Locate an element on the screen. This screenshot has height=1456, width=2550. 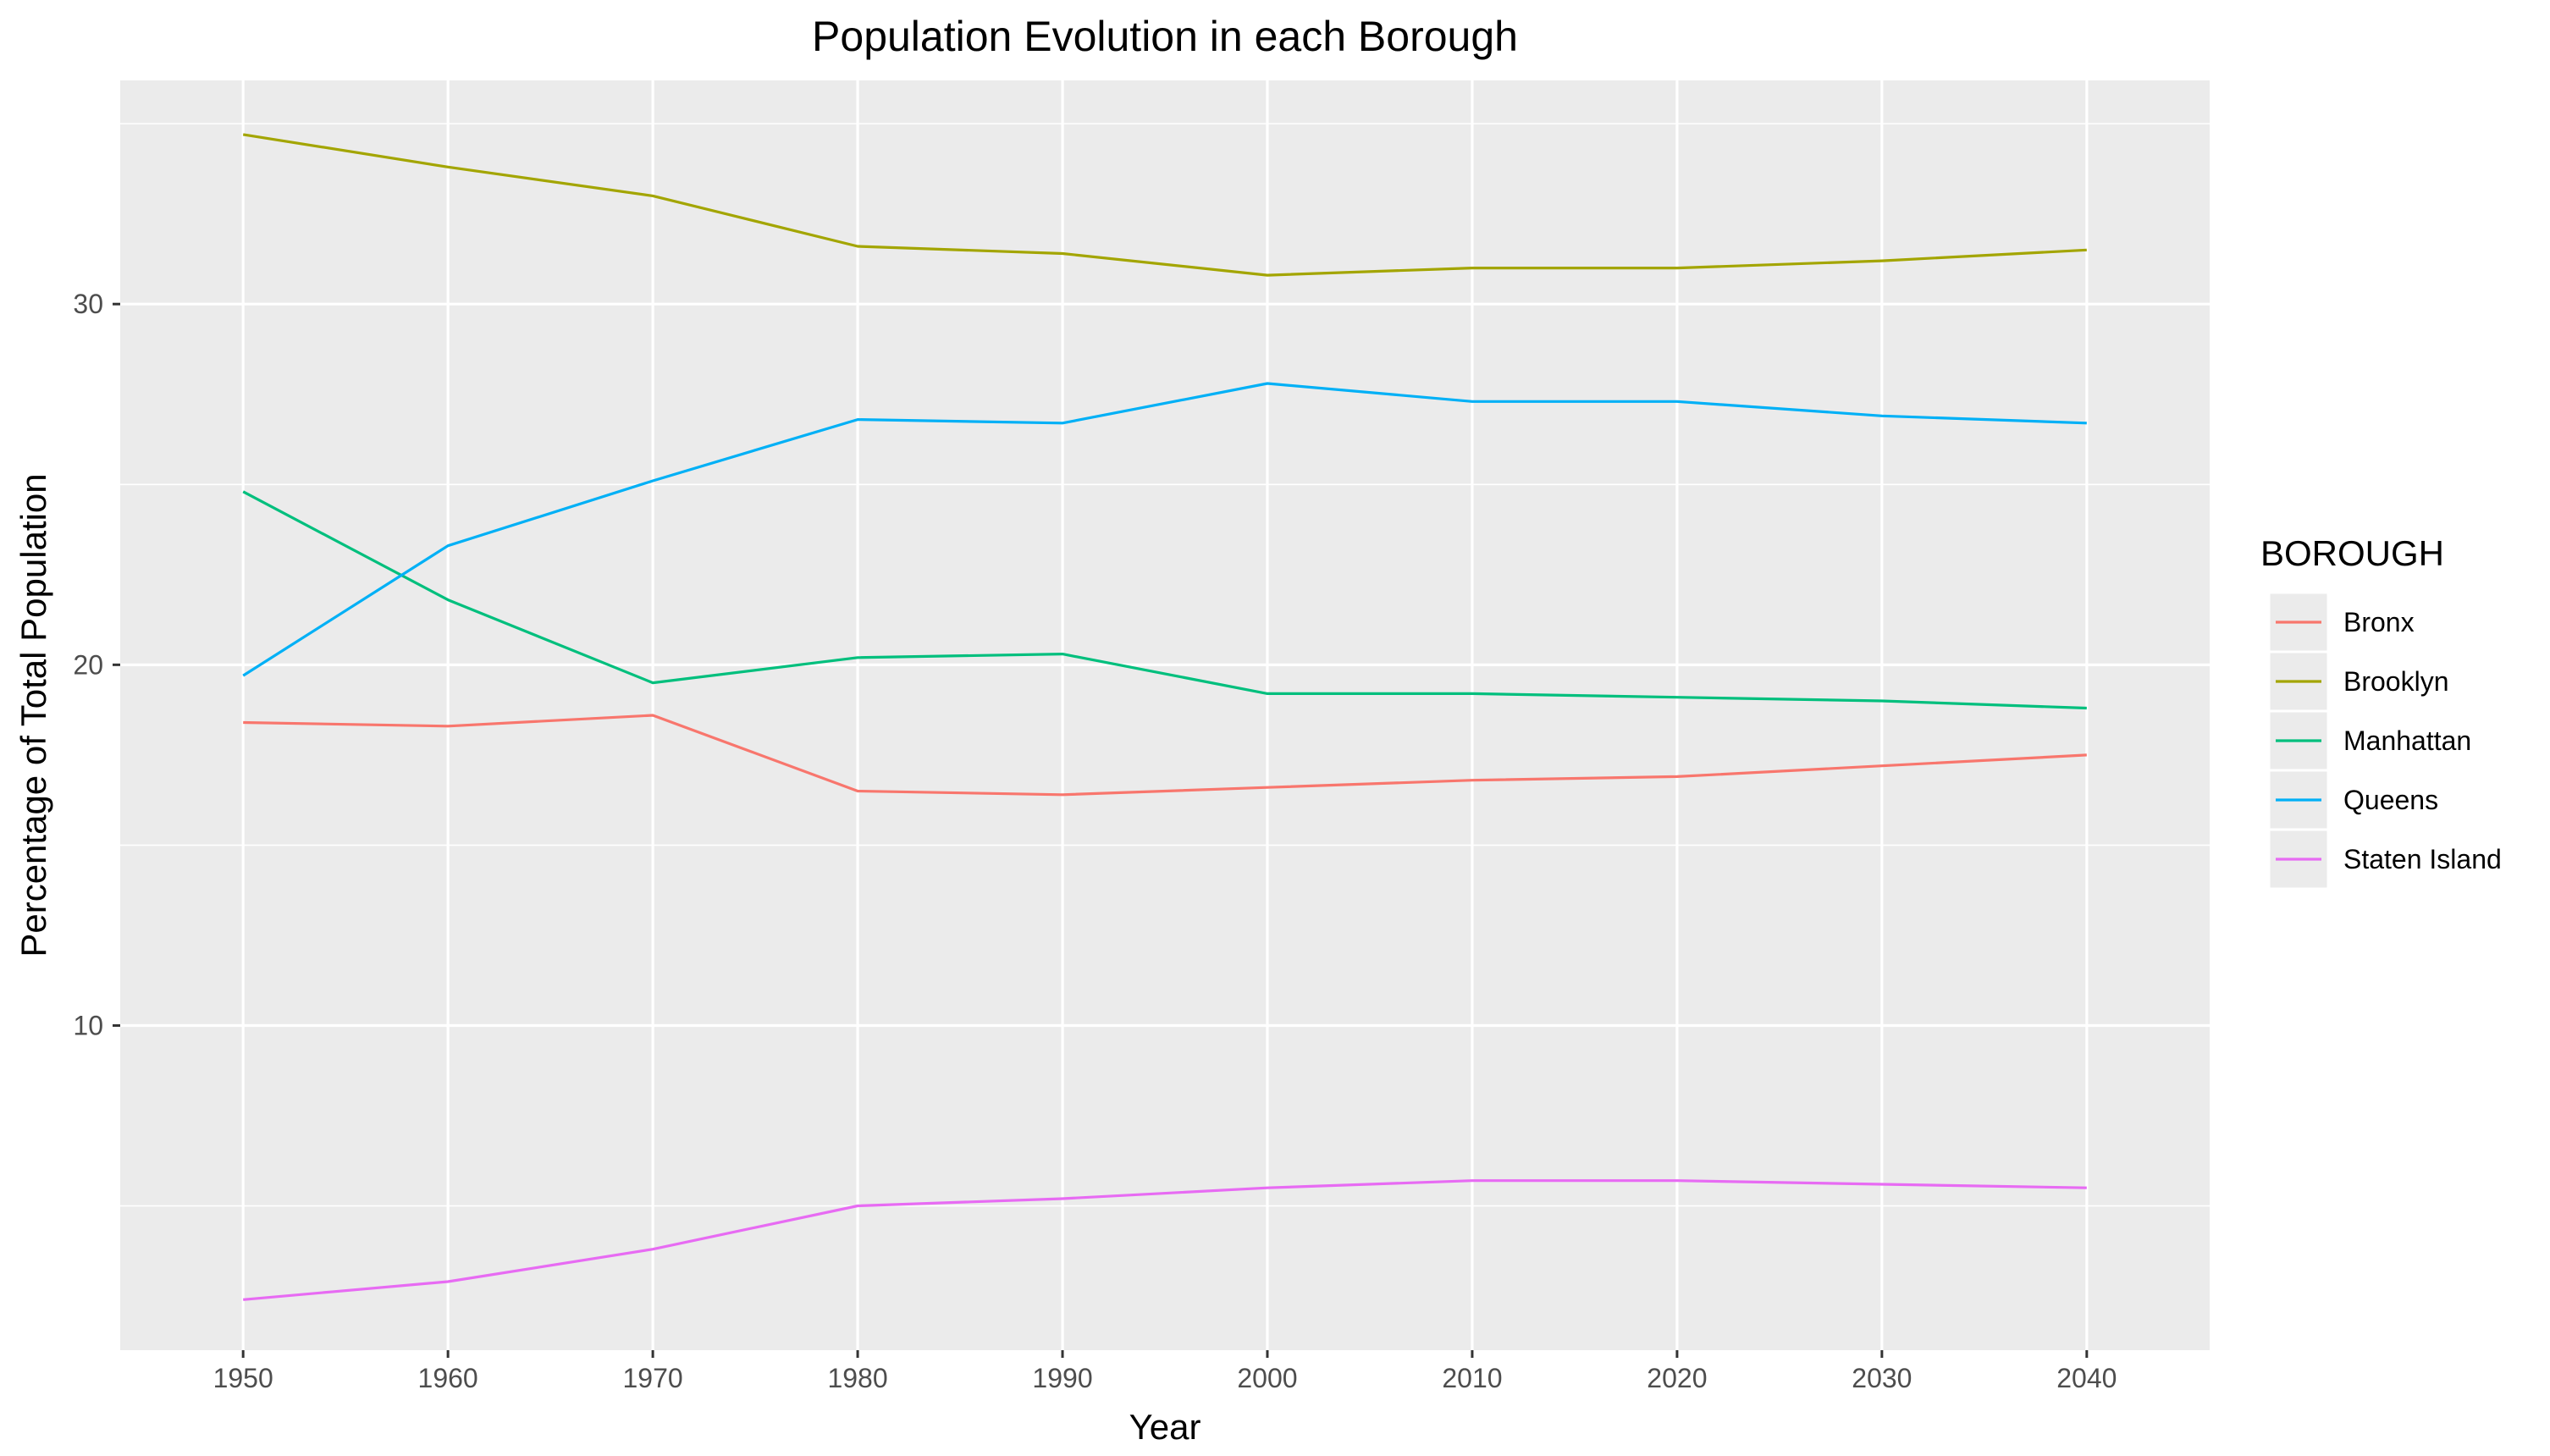
series-line-bronx is located at coordinates (1165, 755).